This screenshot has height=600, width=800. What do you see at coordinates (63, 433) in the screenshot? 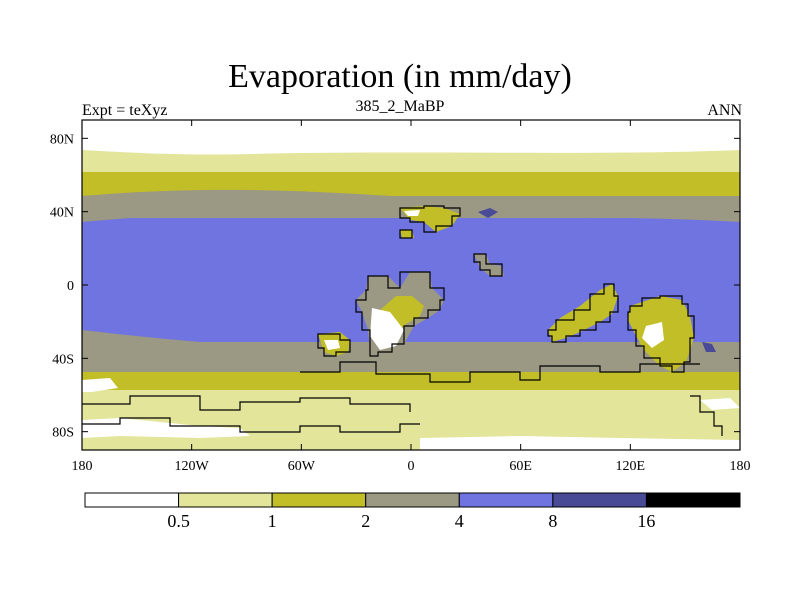
I see `y-tick-label: 80S` at bounding box center [63, 433].